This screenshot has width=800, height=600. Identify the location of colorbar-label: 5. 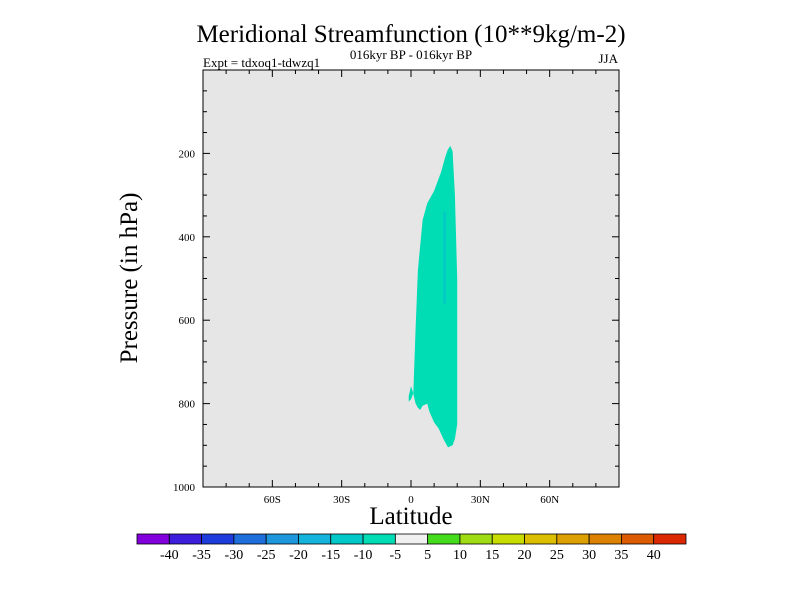
(427, 555).